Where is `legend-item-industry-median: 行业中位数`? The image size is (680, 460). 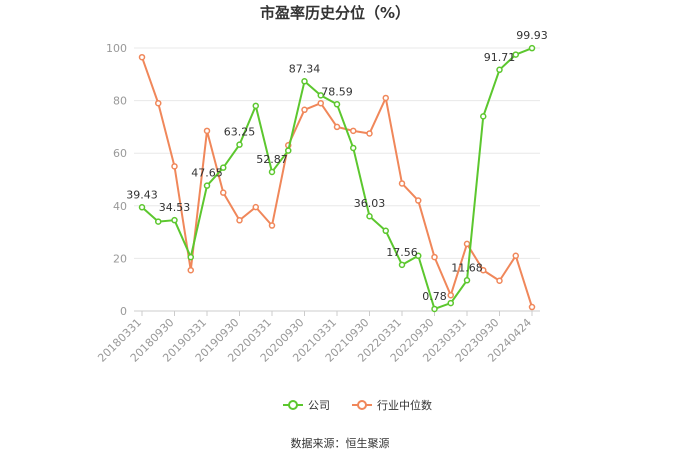
legend-item-industry-median: 行业中位数 is located at coordinates (392, 405).